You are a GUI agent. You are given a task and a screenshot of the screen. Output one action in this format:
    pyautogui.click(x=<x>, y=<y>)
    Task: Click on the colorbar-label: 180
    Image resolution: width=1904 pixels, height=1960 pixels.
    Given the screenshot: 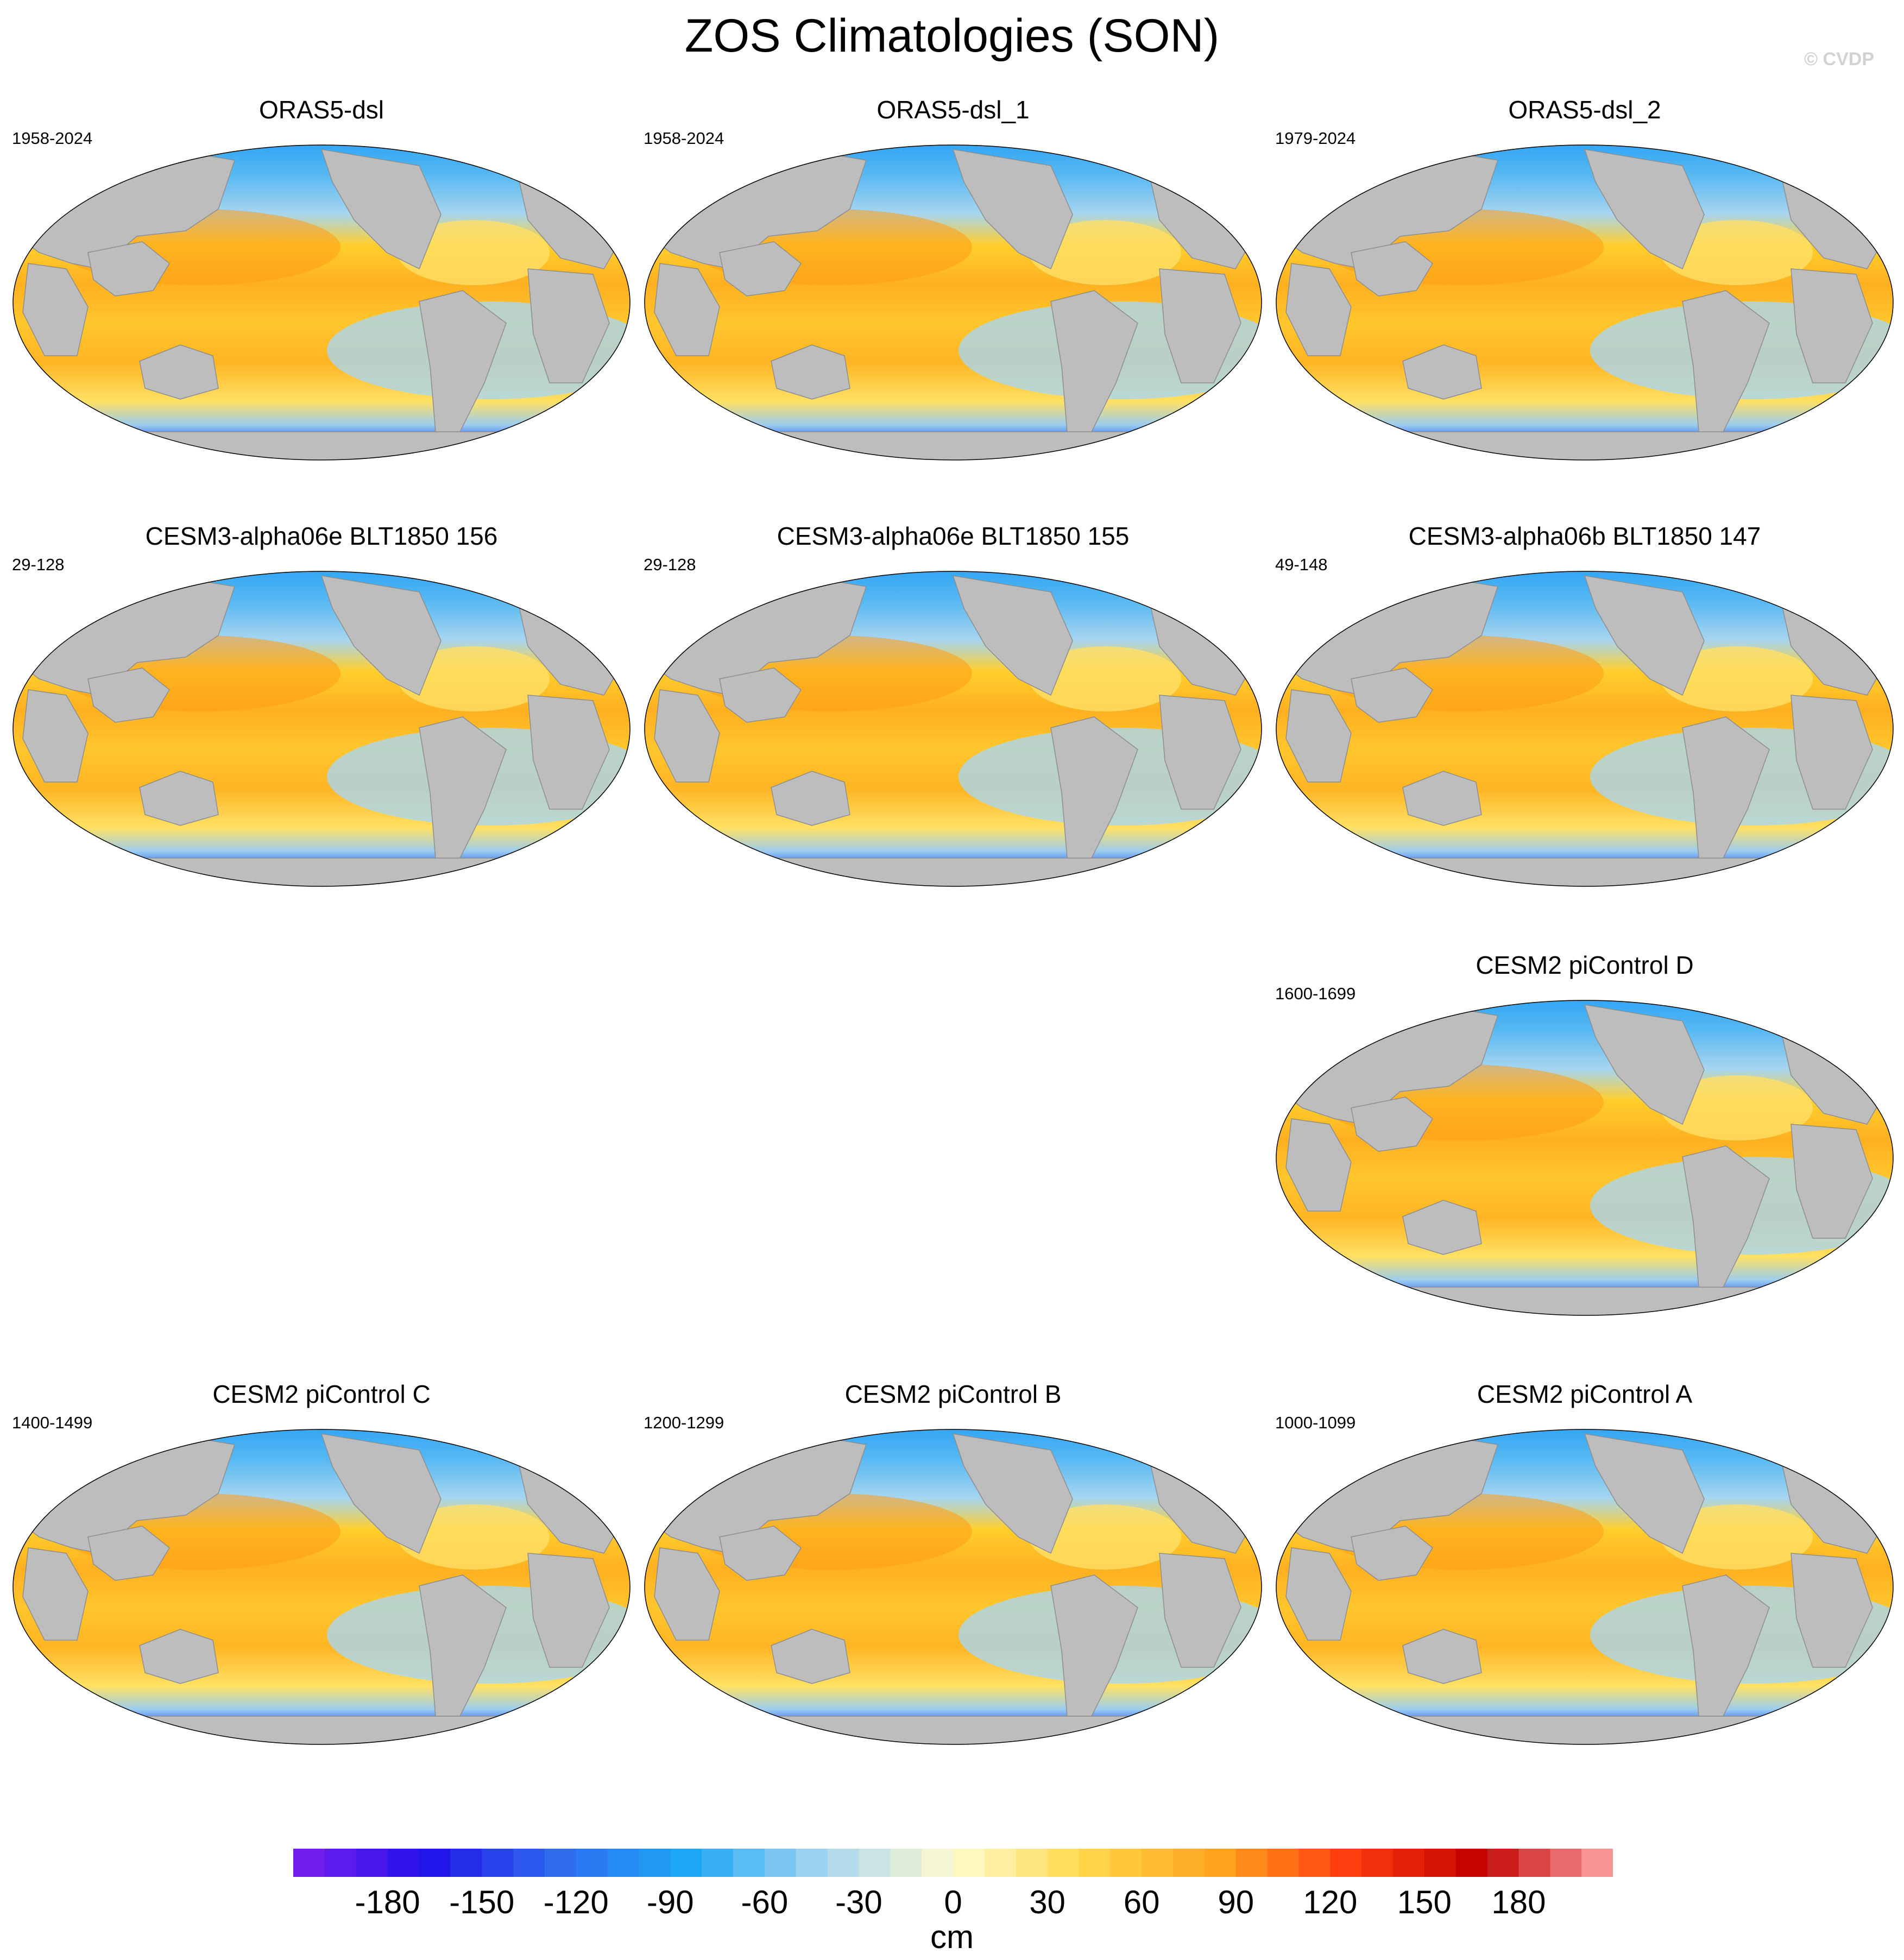 What is the action you would take?
    pyautogui.click(x=1518, y=1902)
    